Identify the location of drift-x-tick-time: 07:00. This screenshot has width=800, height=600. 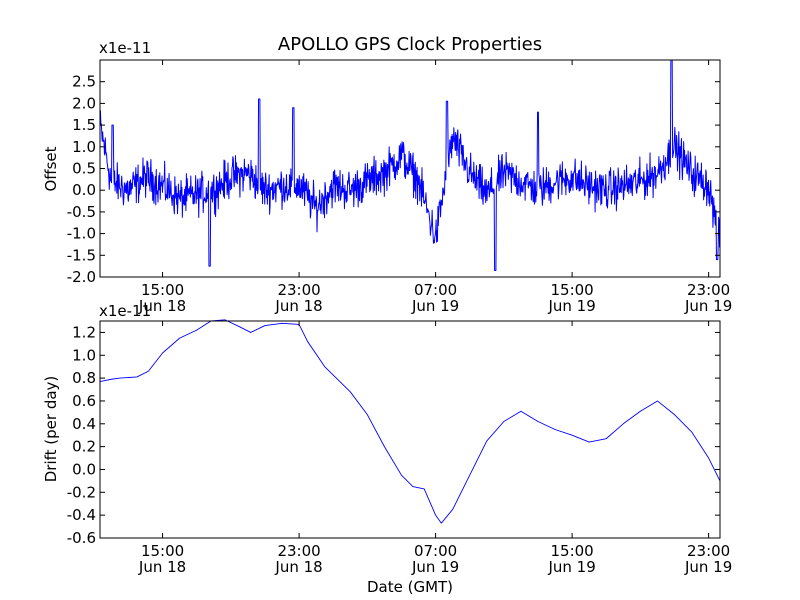
(435, 551).